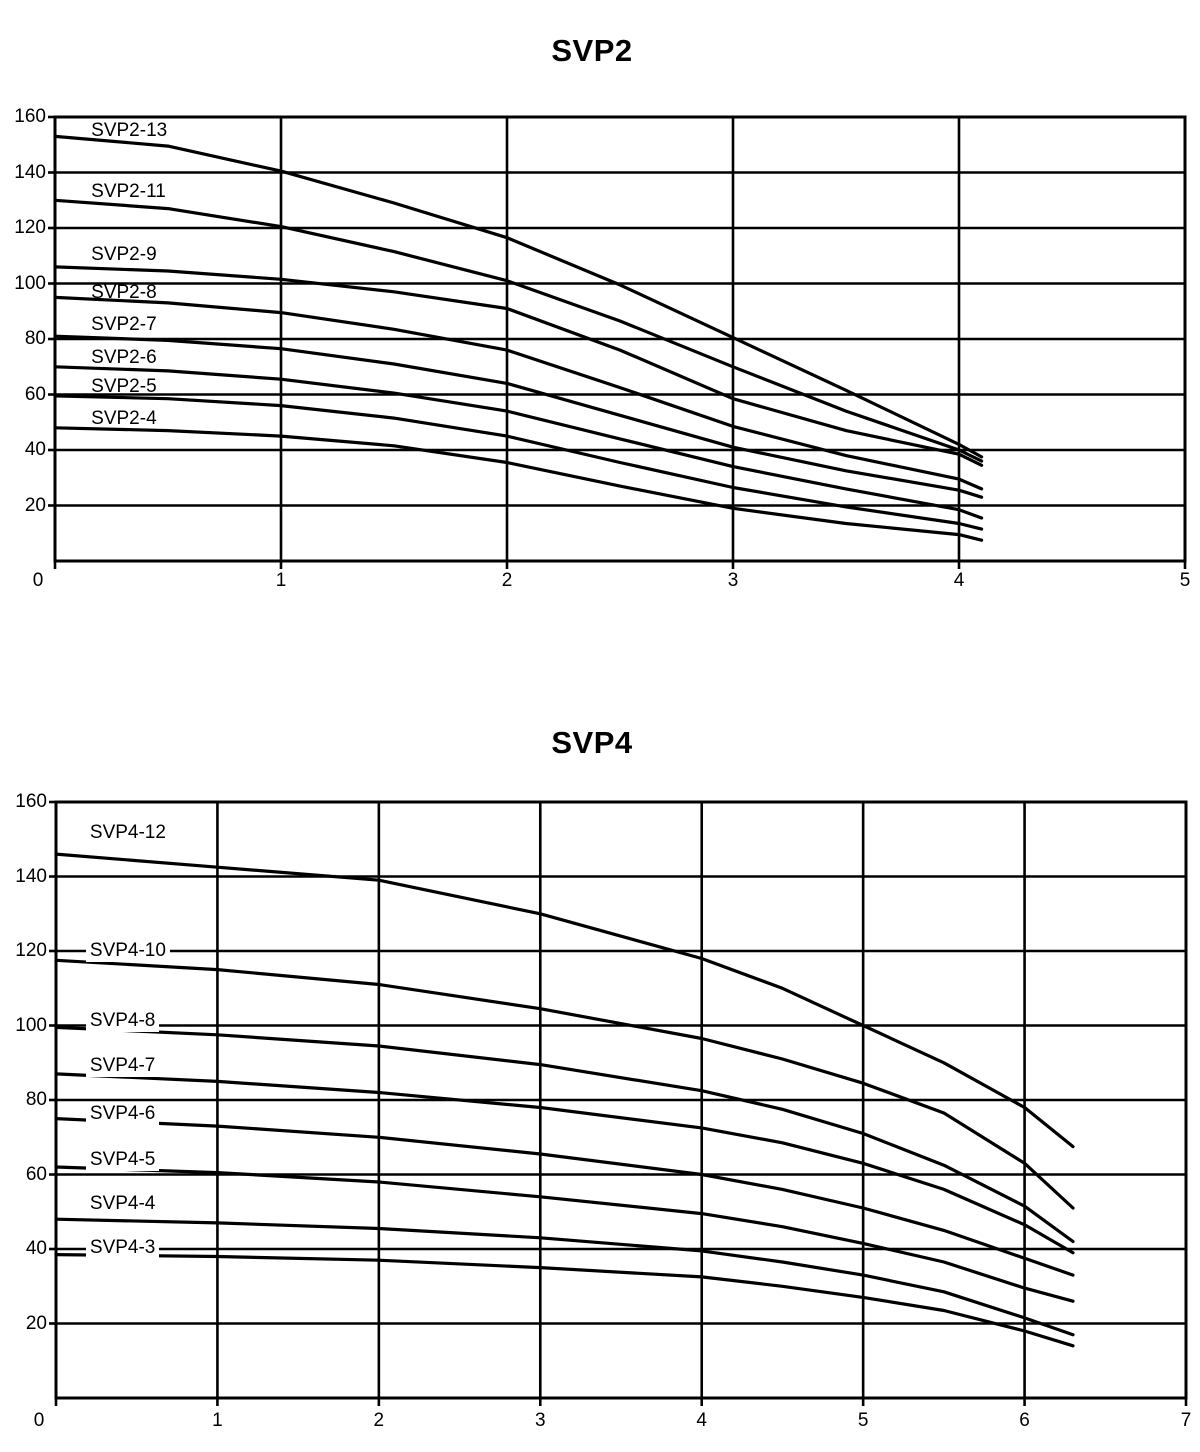 Image resolution: width=1200 pixels, height=1452 pixels. I want to click on curve-label-svp4-12: SVP4-12, so click(127, 832).